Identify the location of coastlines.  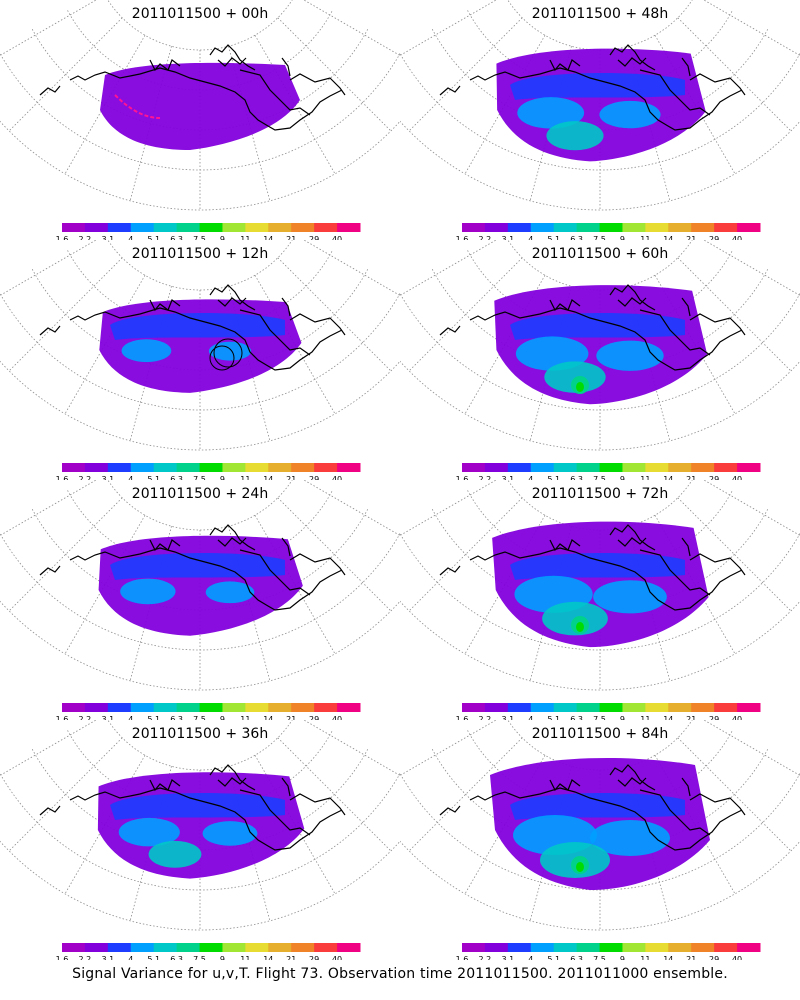
(192, 807).